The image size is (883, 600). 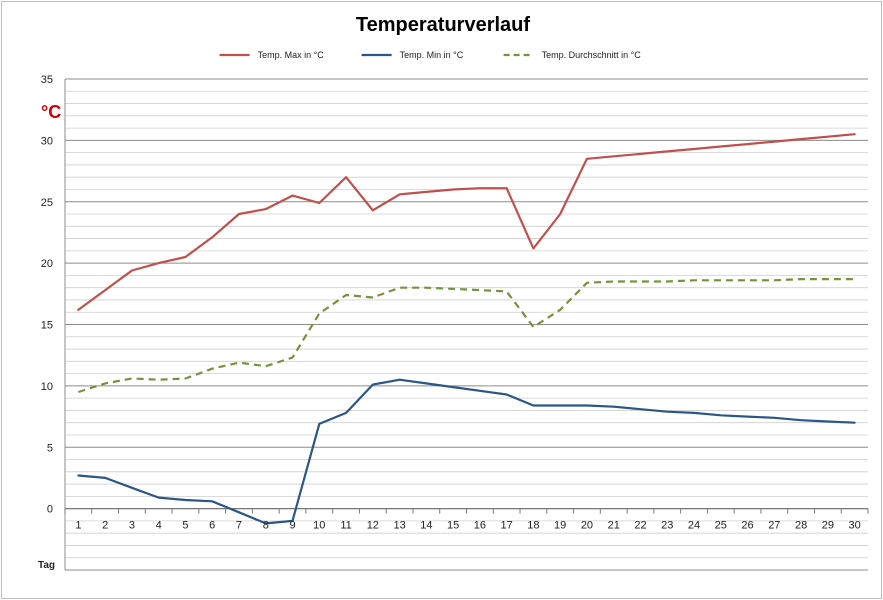 I want to click on x-tick-label: 2, so click(x=105, y=526).